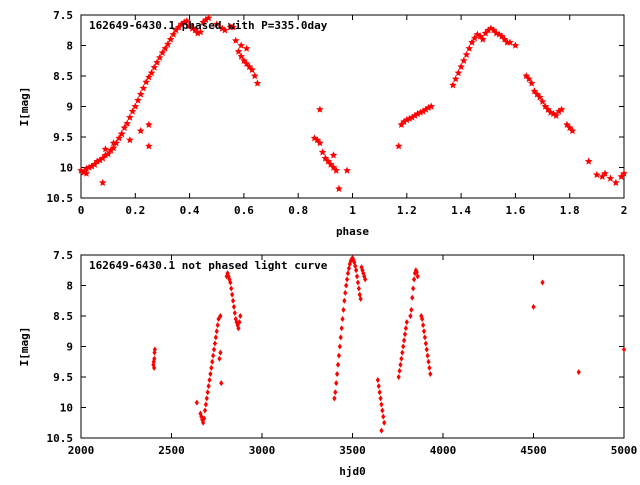 The image size is (640, 485). I want to click on x-tick-label: 0.6, so click(244, 210).